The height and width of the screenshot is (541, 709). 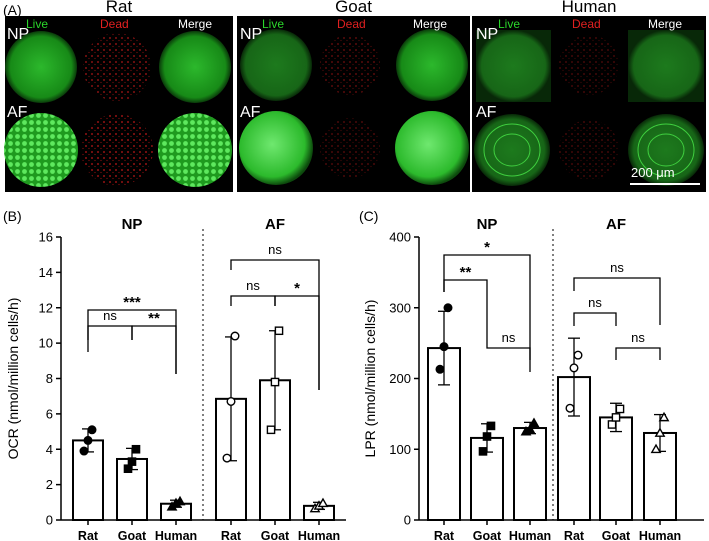 I want to click on panel-b-letter: (B), so click(x=12, y=216).